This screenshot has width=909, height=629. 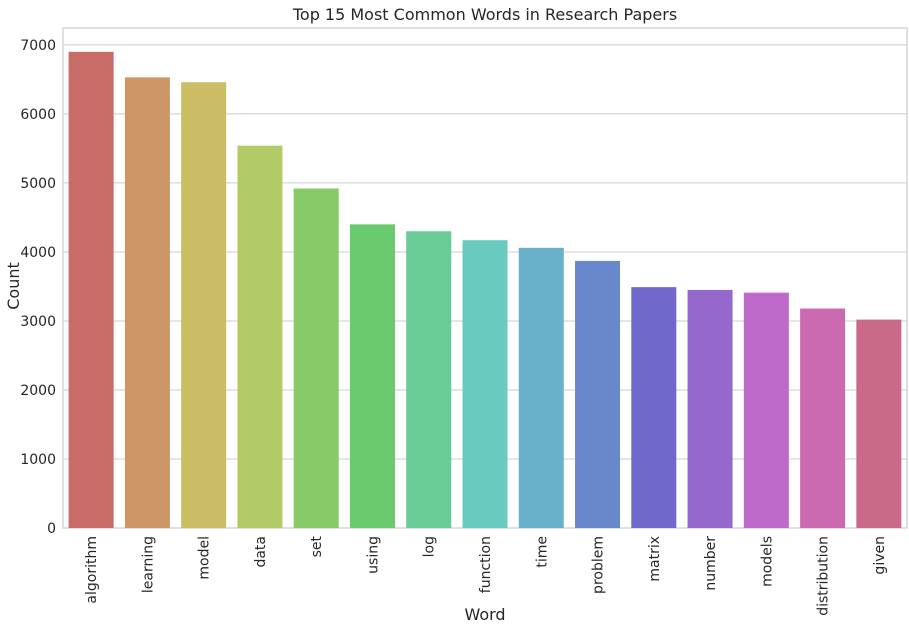 What do you see at coordinates (541, 387) in the screenshot?
I see `bar-time` at bounding box center [541, 387].